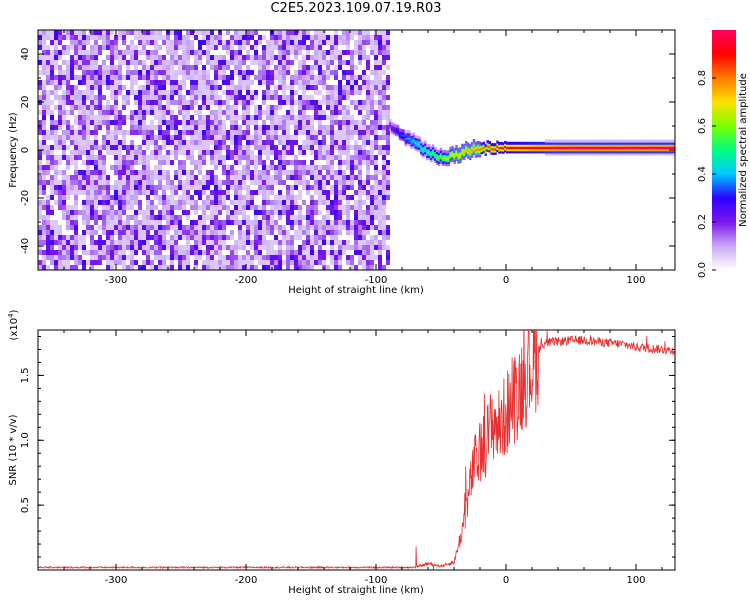  Describe the element at coordinates (702, 222) in the screenshot. I see `colorbar-tick-label: 0.2` at that location.